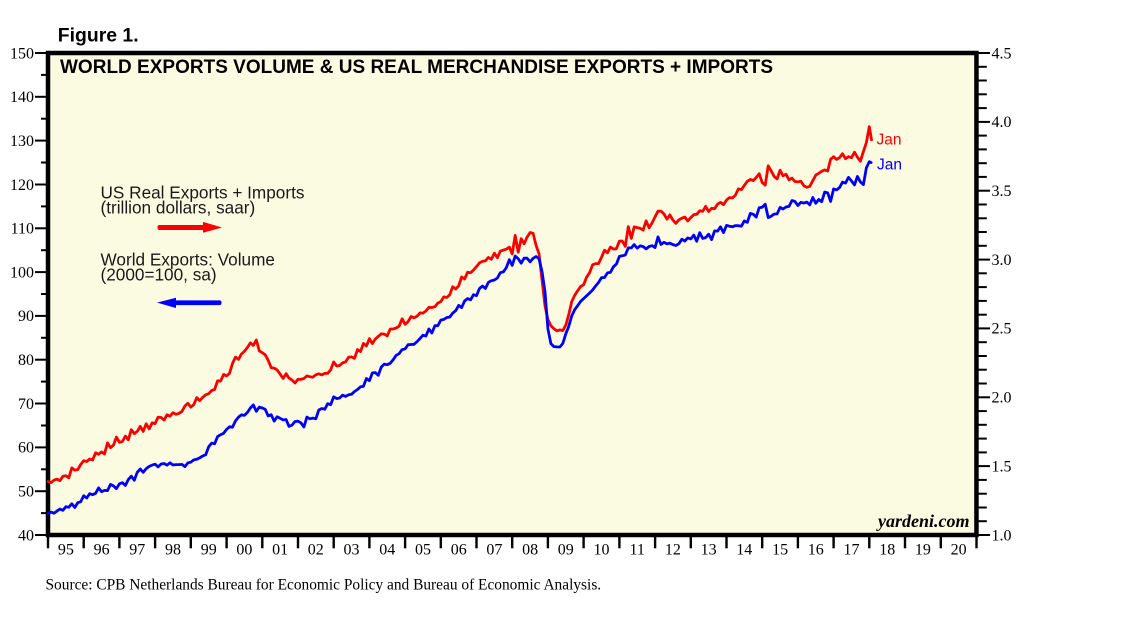 The height and width of the screenshot is (621, 1138). What do you see at coordinates (137, 550) in the screenshot?
I see `svg-text: 97` at bounding box center [137, 550].